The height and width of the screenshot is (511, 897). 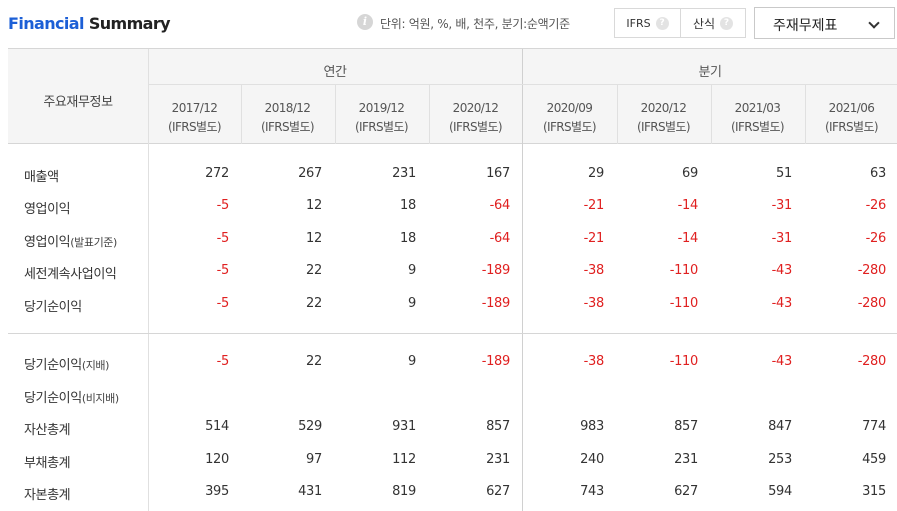 What do you see at coordinates (41, 175) in the screenshot?
I see `row-label: 매출액` at bounding box center [41, 175].